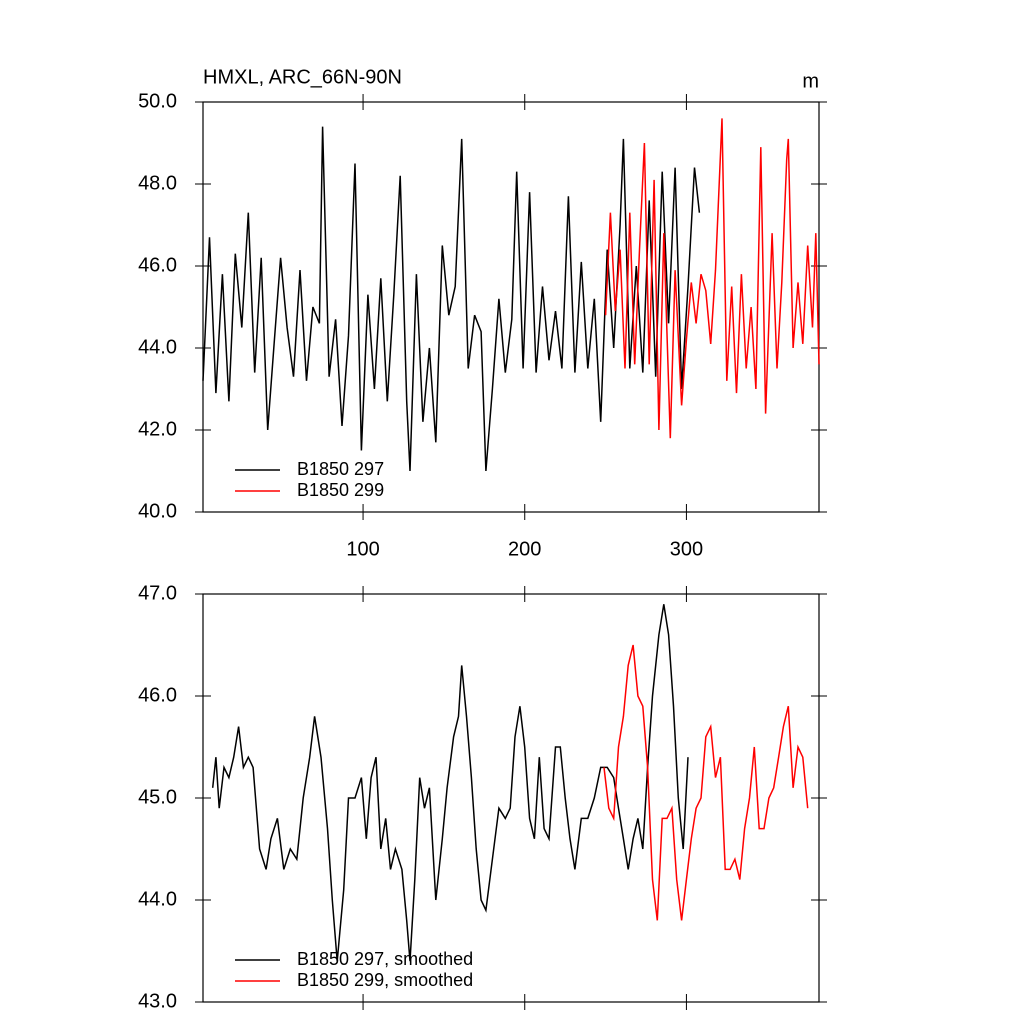 The image size is (1024, 1024). I want to click on x-tick-label: 200, so click(524, 549).